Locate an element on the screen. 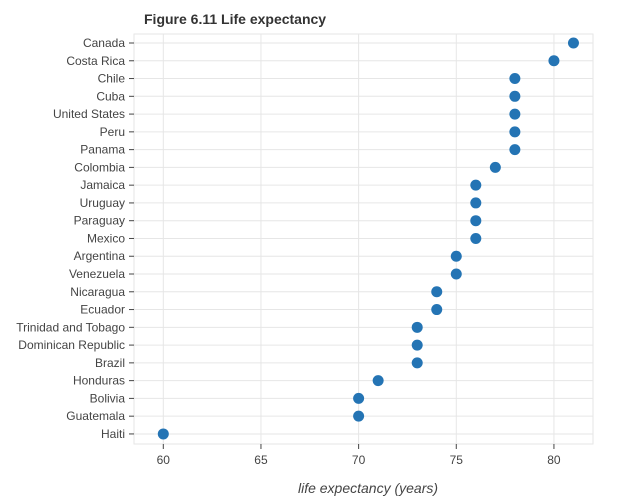 The image size is (630, 500). y-tick-label: Guatemala is located at coordinates (95, 416).